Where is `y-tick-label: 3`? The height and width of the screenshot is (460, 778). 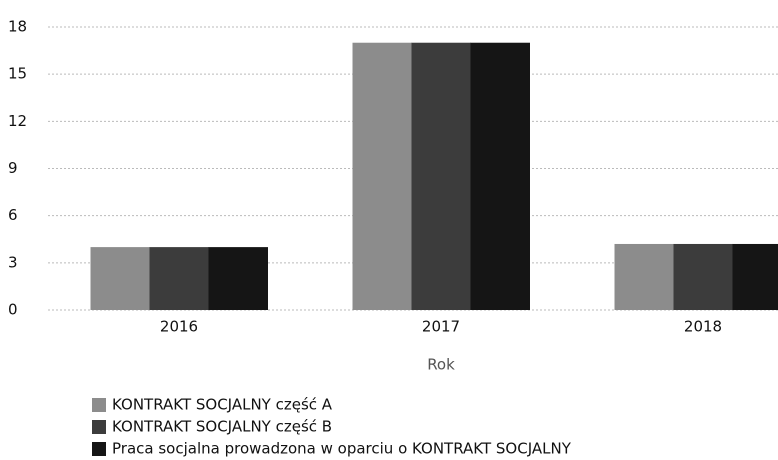
y-tick-label: 3 is located at coordinates (13, 262).